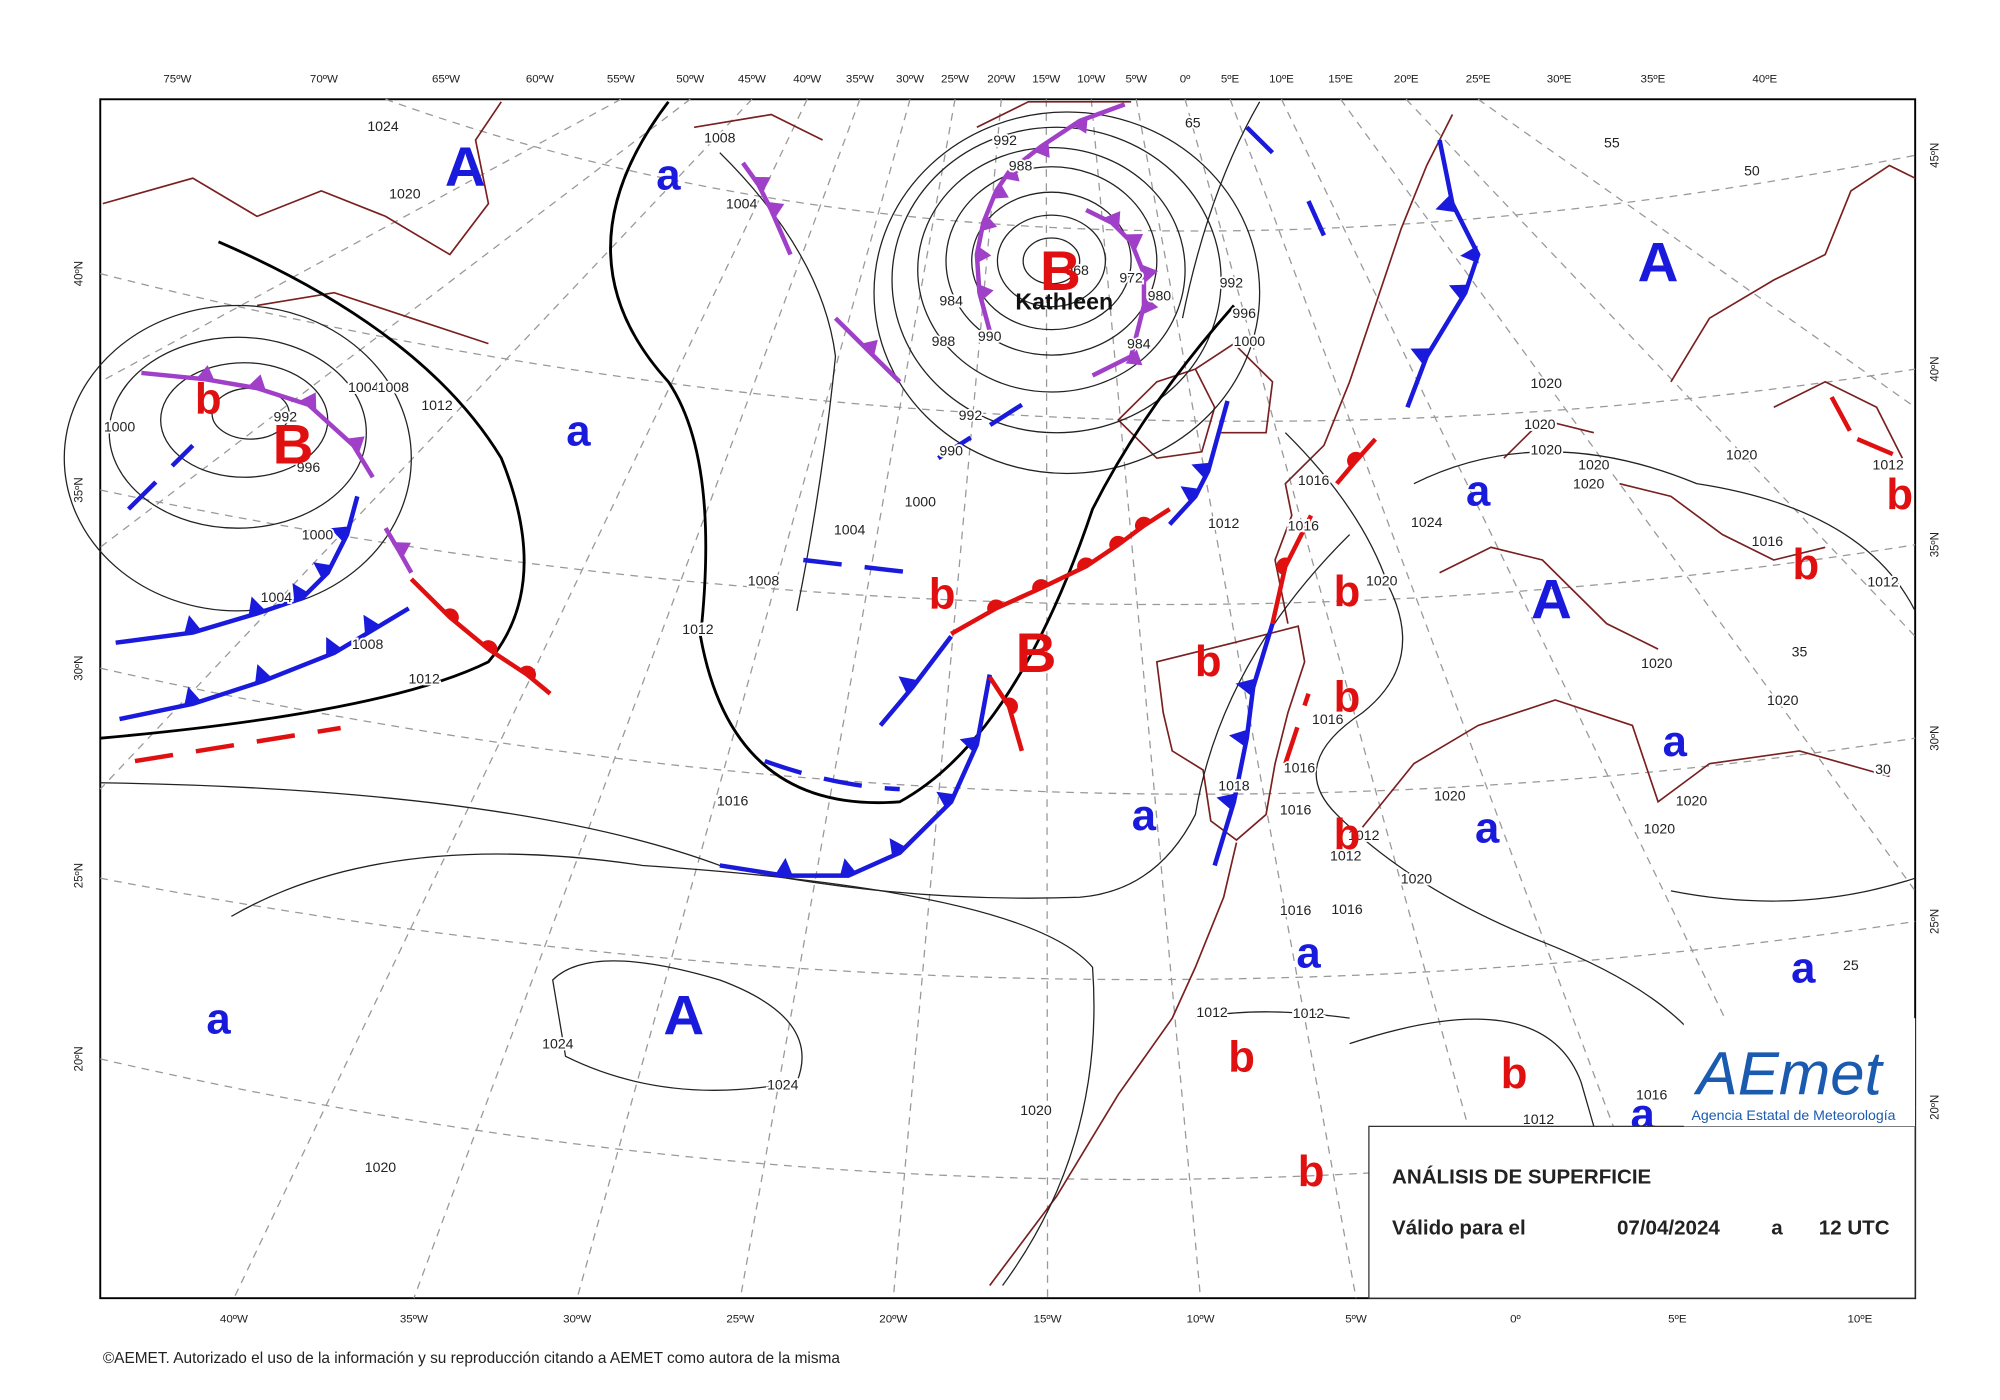 The image size is (2000, 1400). What do you see at coordinates (324, 80) in the screenshot?
I see `longitude-label: 70ºW` at bounding box center [324, 80].